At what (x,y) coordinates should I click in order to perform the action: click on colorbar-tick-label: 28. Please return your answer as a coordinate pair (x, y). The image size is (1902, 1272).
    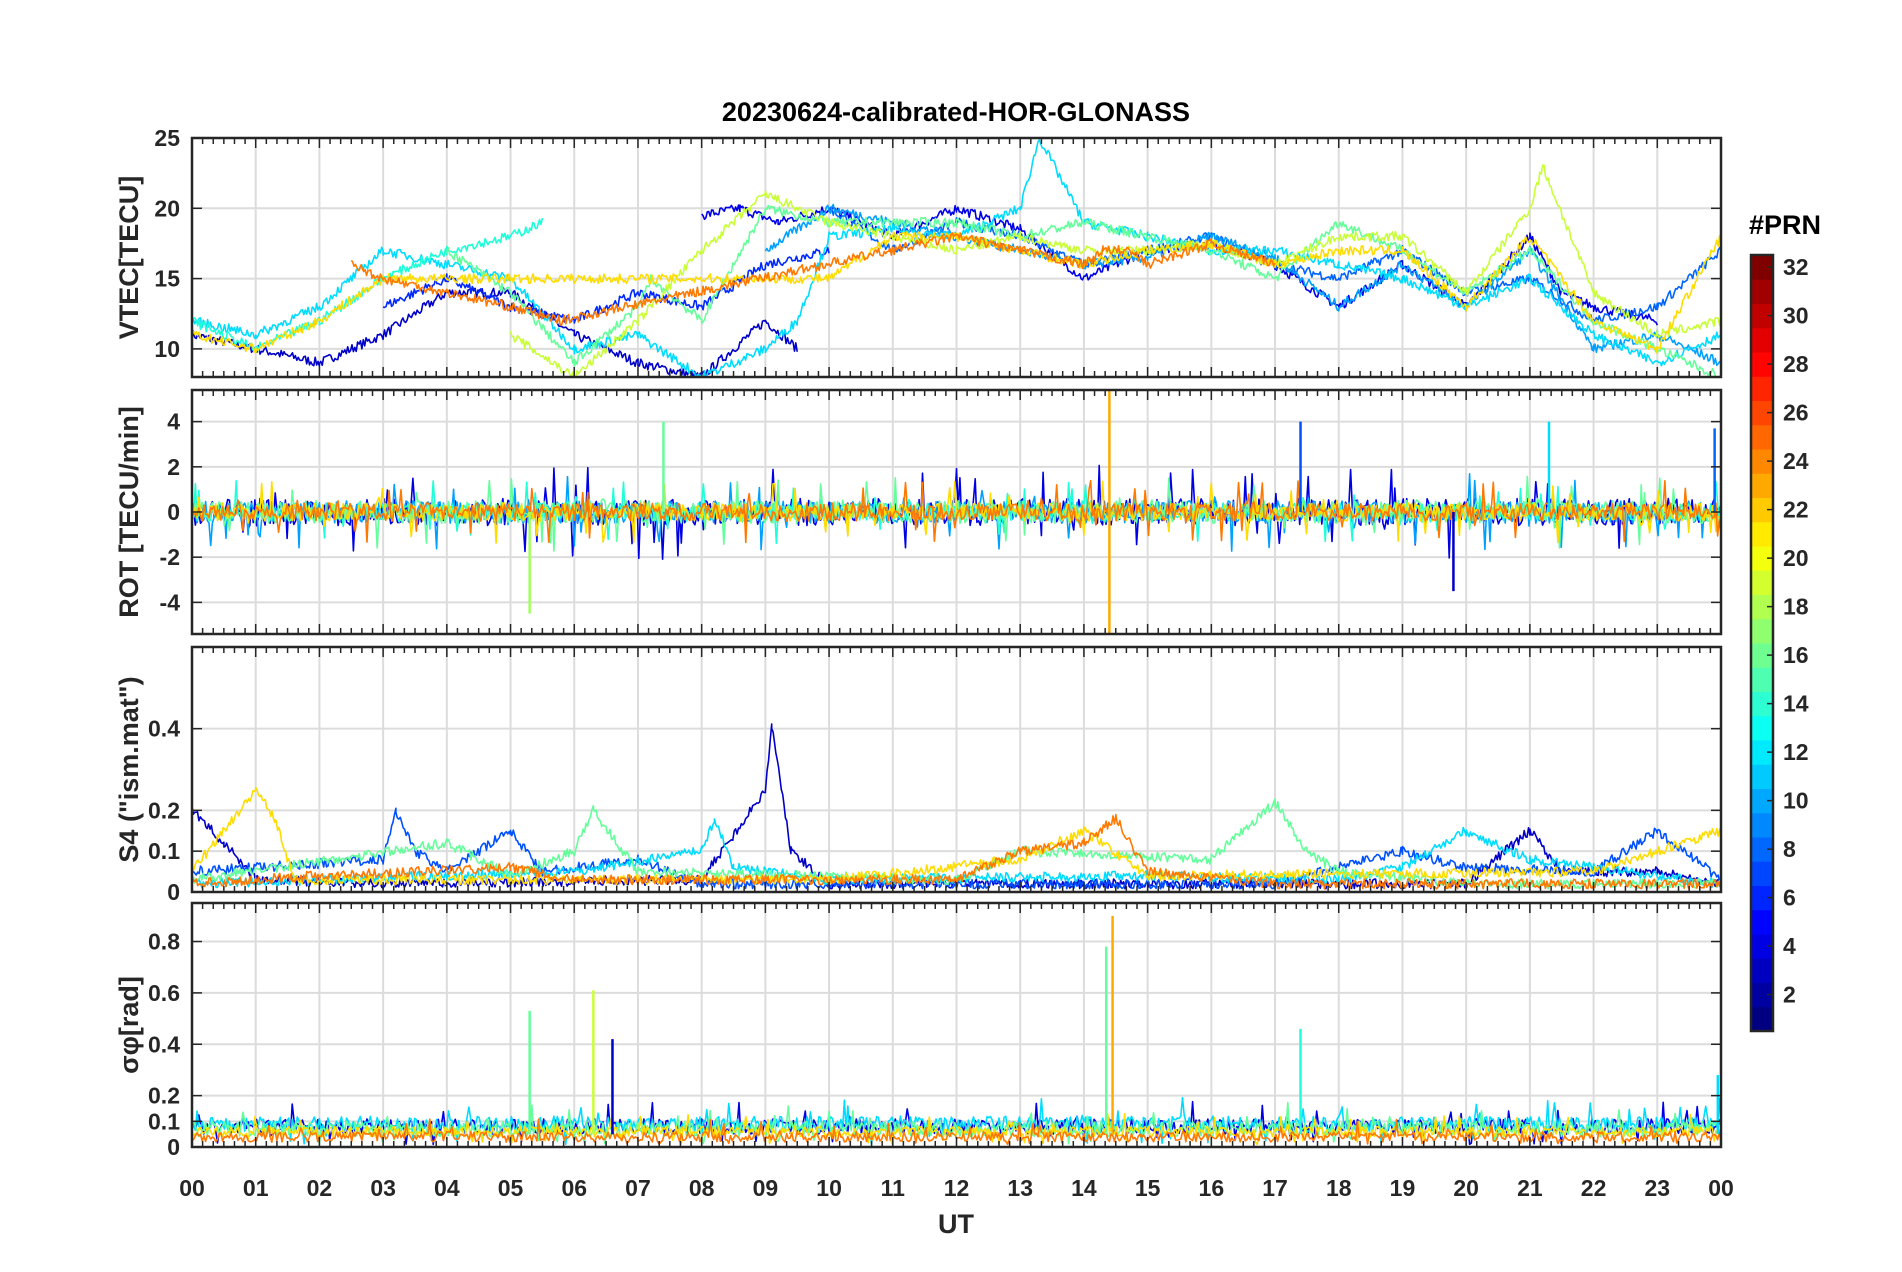
    Looking at the image, I should click on (1796, 364).